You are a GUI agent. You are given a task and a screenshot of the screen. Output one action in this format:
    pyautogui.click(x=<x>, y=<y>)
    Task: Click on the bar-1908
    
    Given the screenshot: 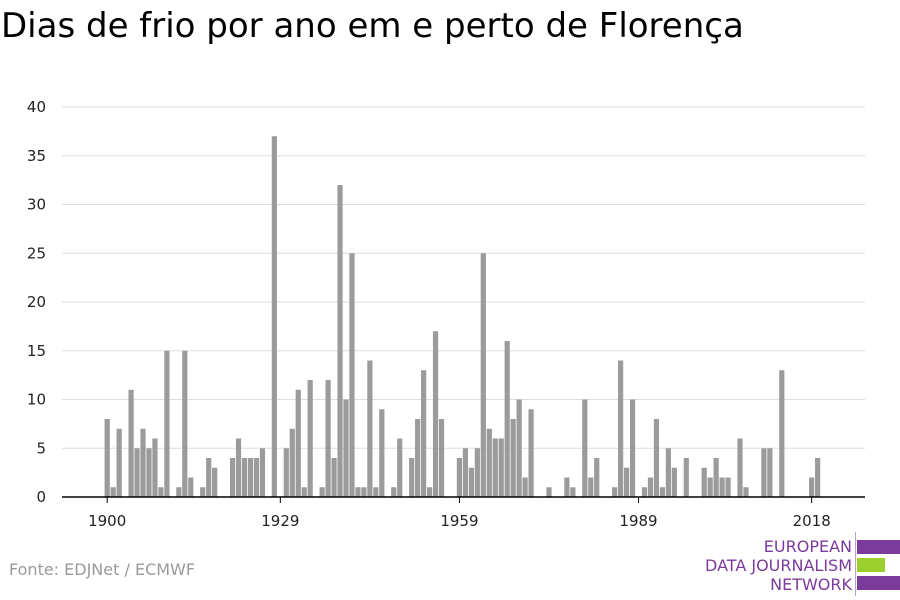 What is the action you would take?
    pyautogui.click(x=155, y=467)
    